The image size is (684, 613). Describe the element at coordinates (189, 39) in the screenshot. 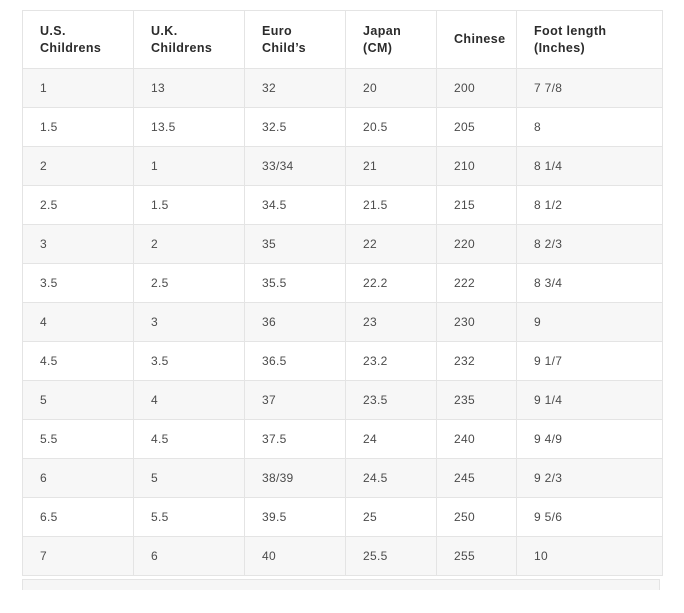

I see `column-header-2: U.K. Childrens` at that location.